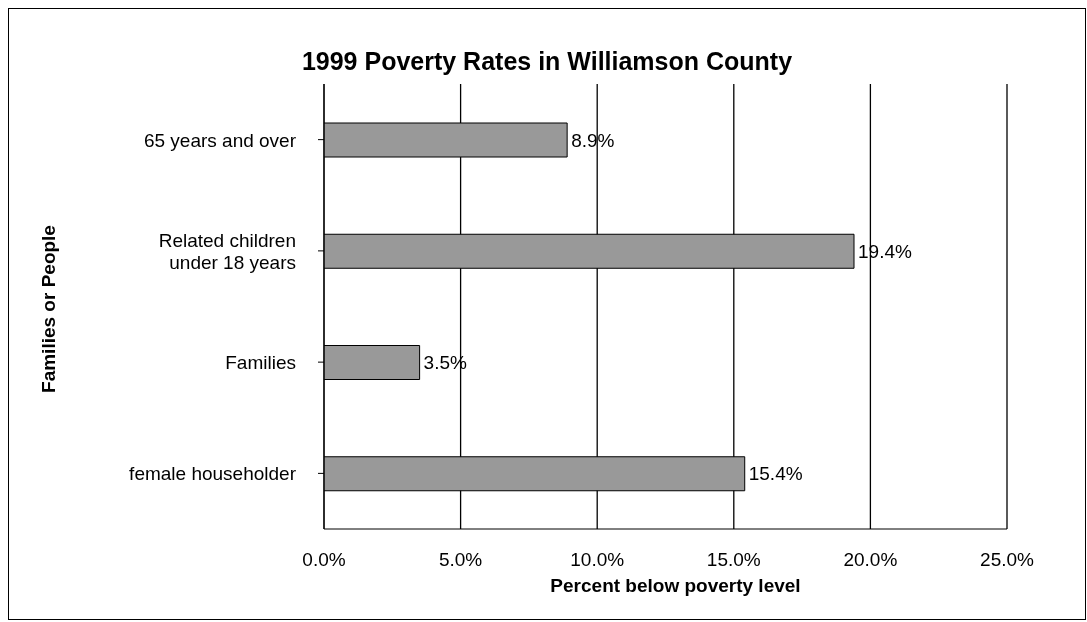 The height and width of the screenshot is (622, 1087). What do you see at coordinates (775, 474) in the screenshot?
I see `data-label: 15.4%` at bounding box center [775, 474].